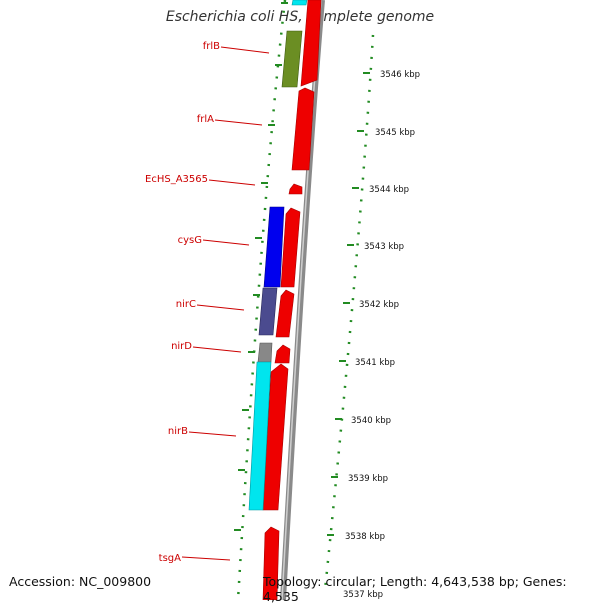  What do you see at coordinates (299, 3) in the screenshot?
I see `gene-block-top` at bounding box center [299, 3].